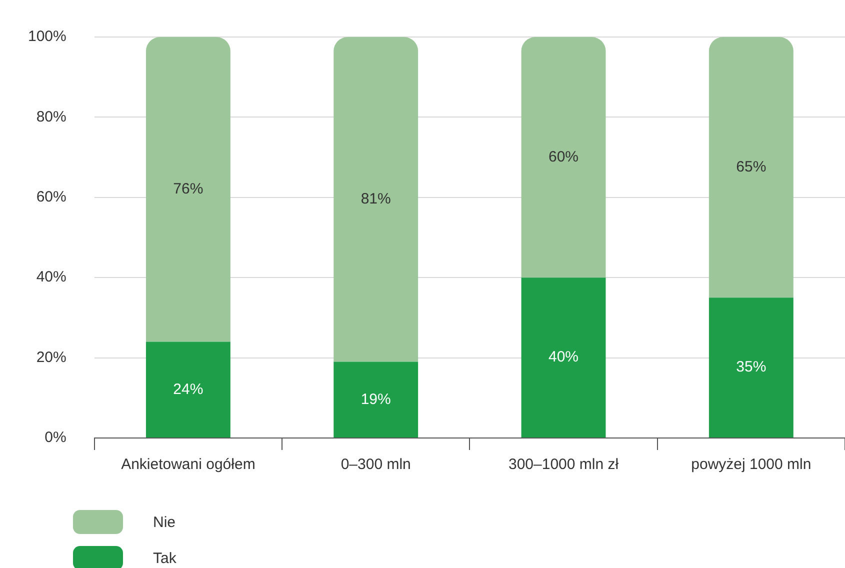 The height and width of the screenshot is (568, 845). I want to click on data-label: 24%, so click(188, 389).